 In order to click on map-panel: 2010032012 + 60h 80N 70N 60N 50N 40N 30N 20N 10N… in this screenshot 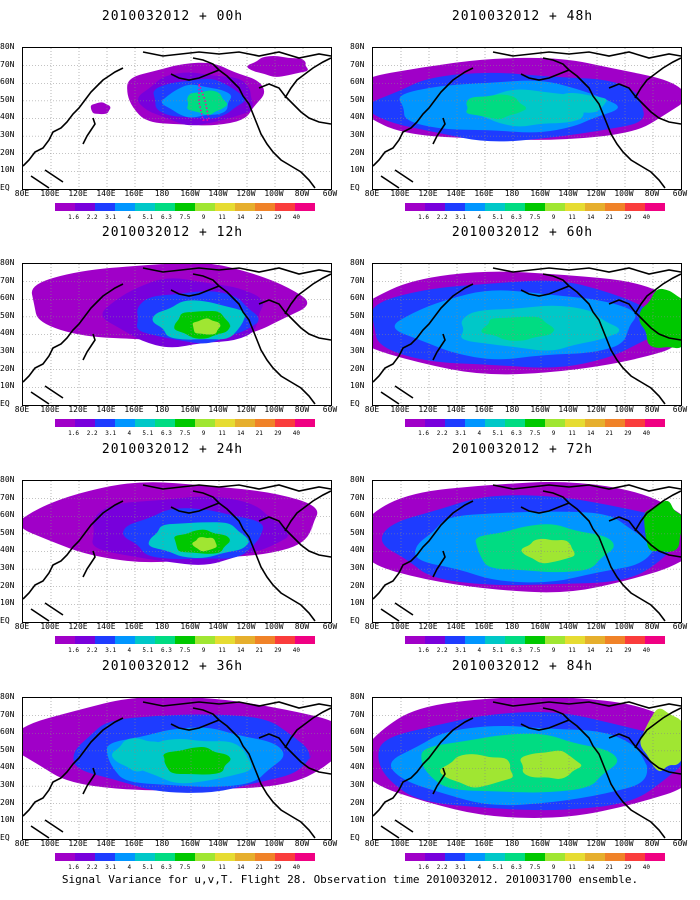, I will do `click(522, 329)`.